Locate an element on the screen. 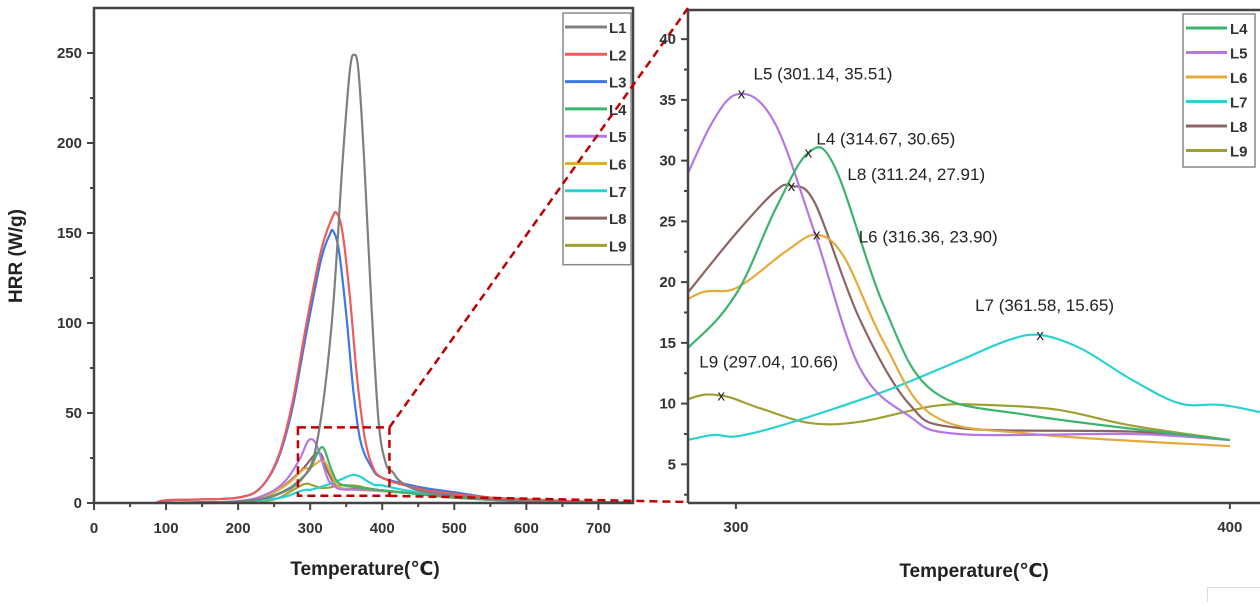  left-legend-item: L5 is located at coordinates (596, 137).